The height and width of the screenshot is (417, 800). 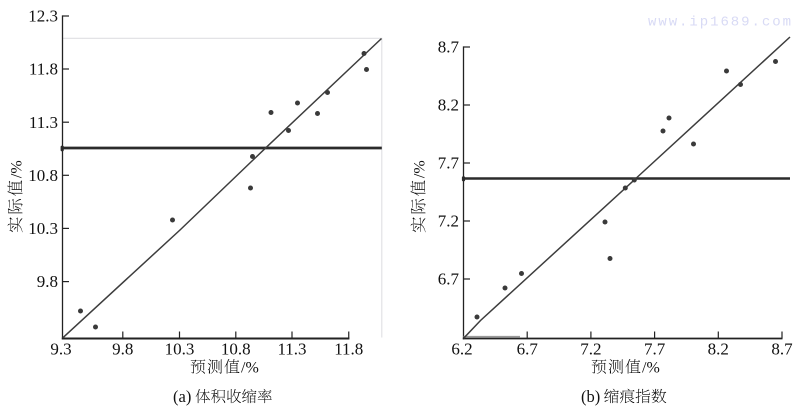 I want to click on svg-text: 6.2, so click(x=461, y=349).